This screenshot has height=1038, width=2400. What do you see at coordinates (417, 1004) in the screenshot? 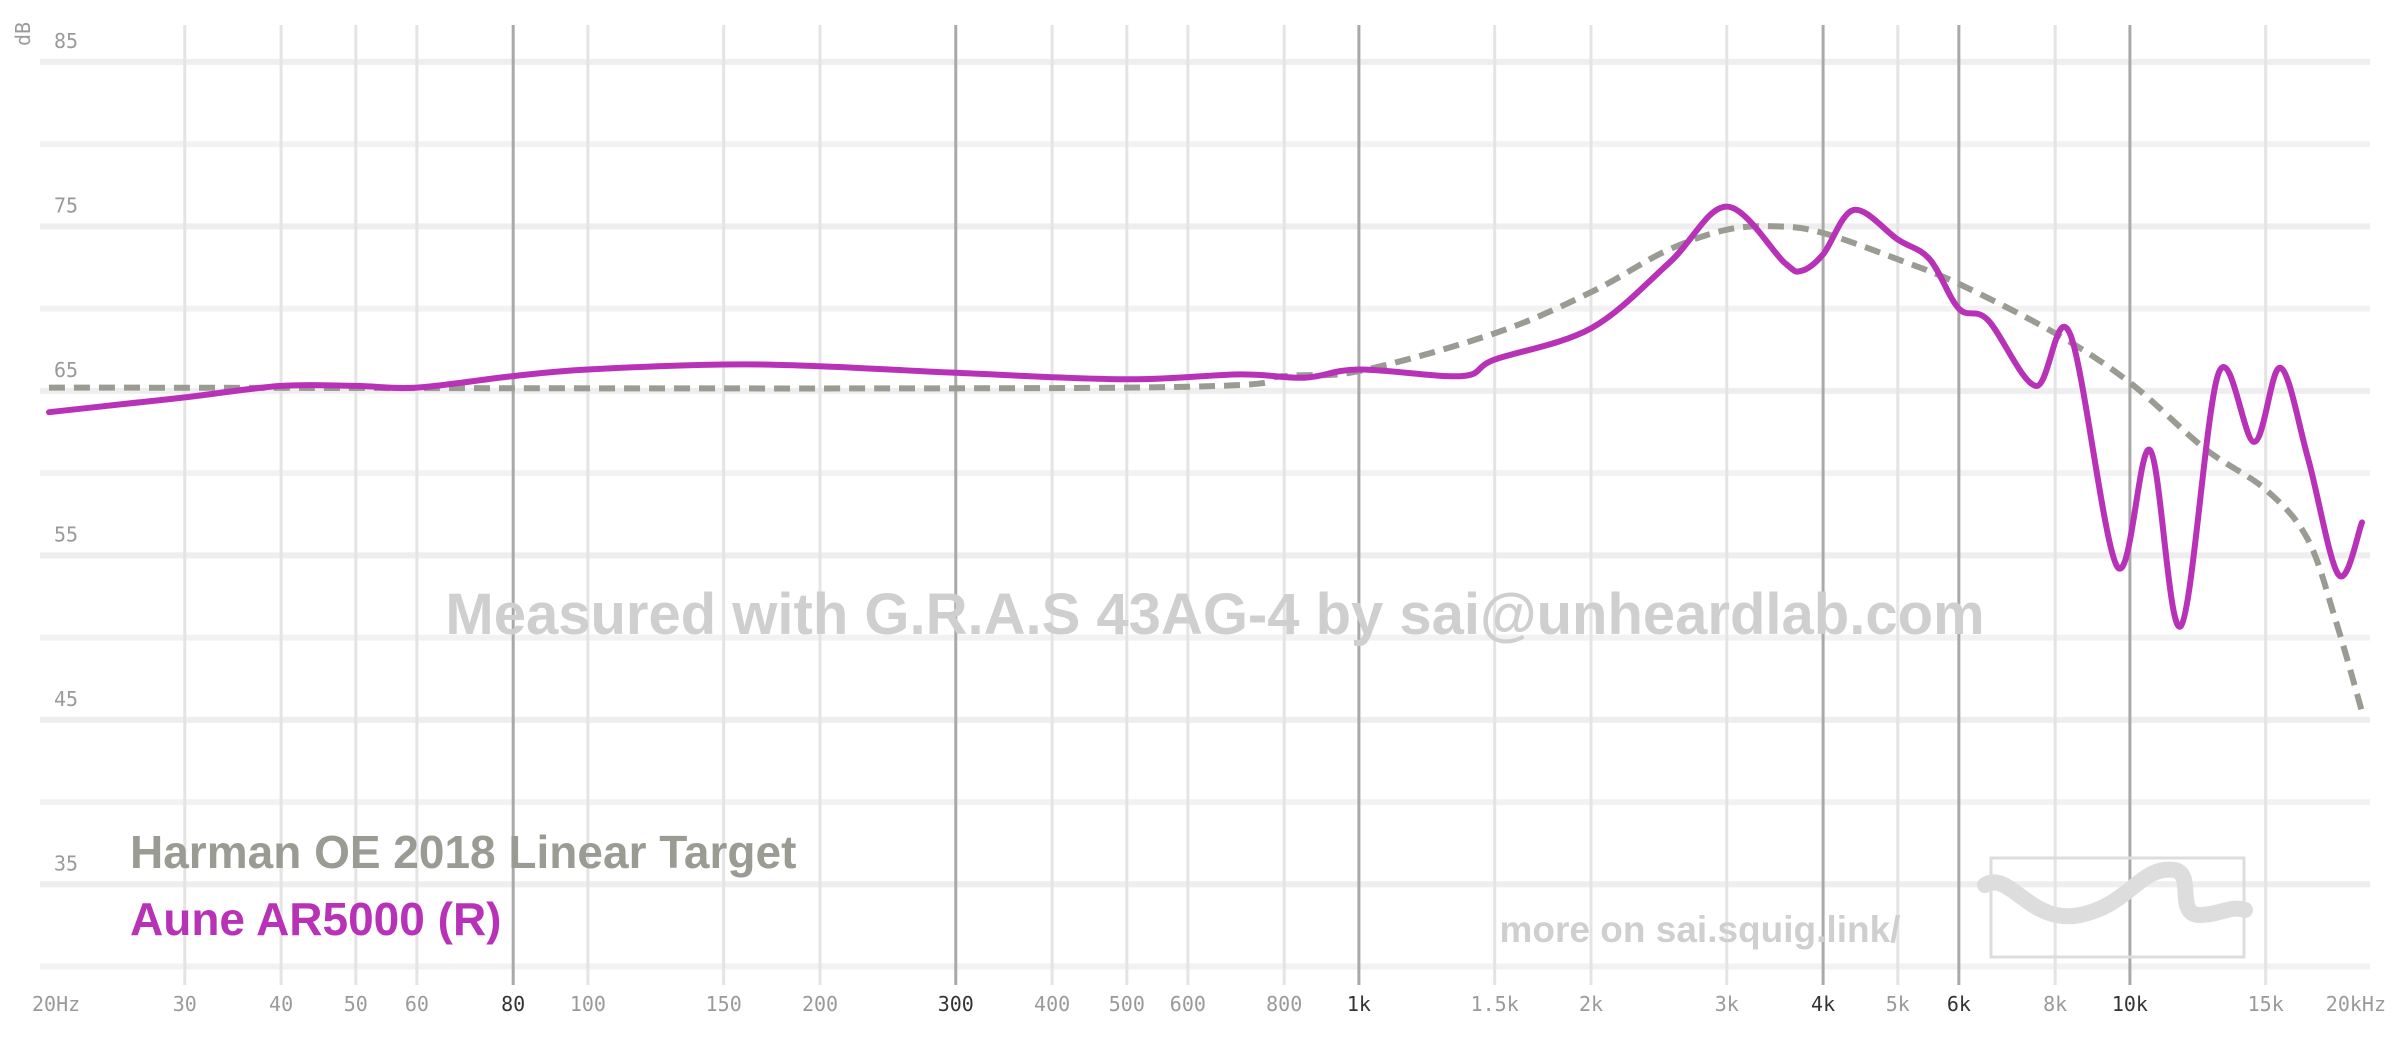
I see `x-tick-label: 60` at bounding box center [417, 1004].